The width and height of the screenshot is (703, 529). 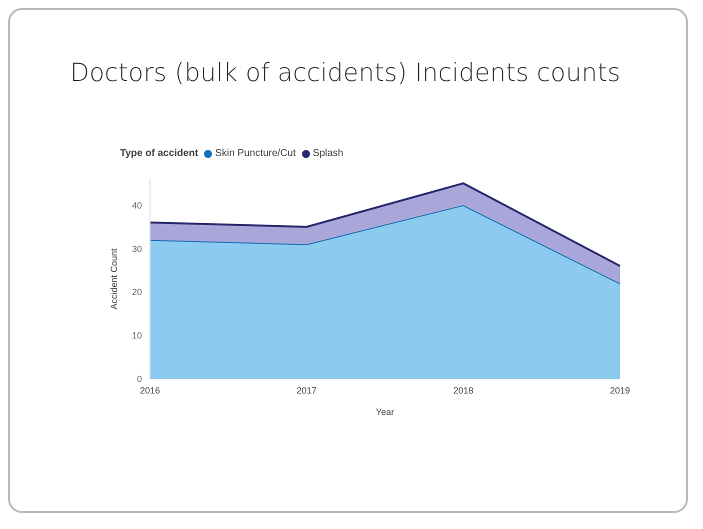 What do you see at coordinates (114, 279) in the screenshot?
I see `y-axis-title: Accident Count` at bounding box center [114, 279].